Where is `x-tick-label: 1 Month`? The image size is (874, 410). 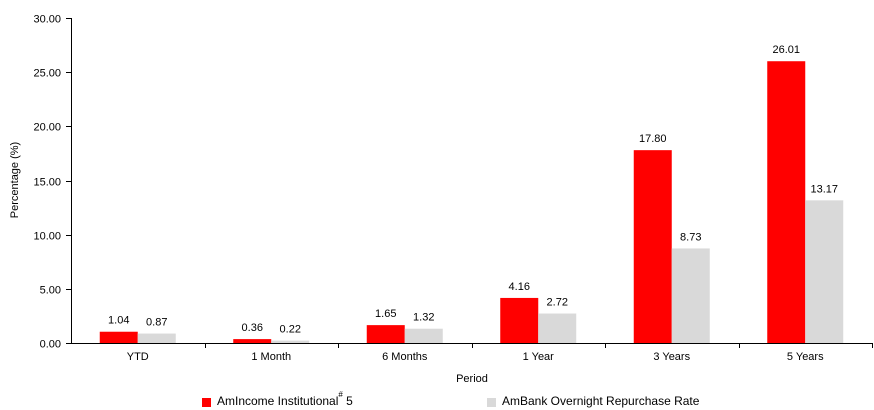
x-tick-label: 1 Month is located at coordinates (271, 357).